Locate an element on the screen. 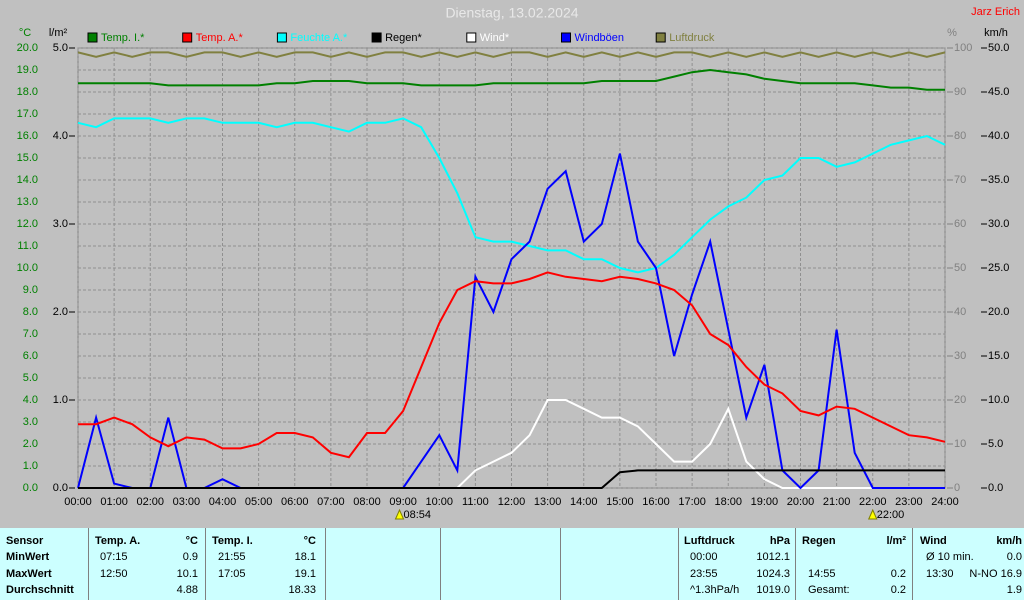  cell-time: 07:15 is located at coordinates (114, 557).